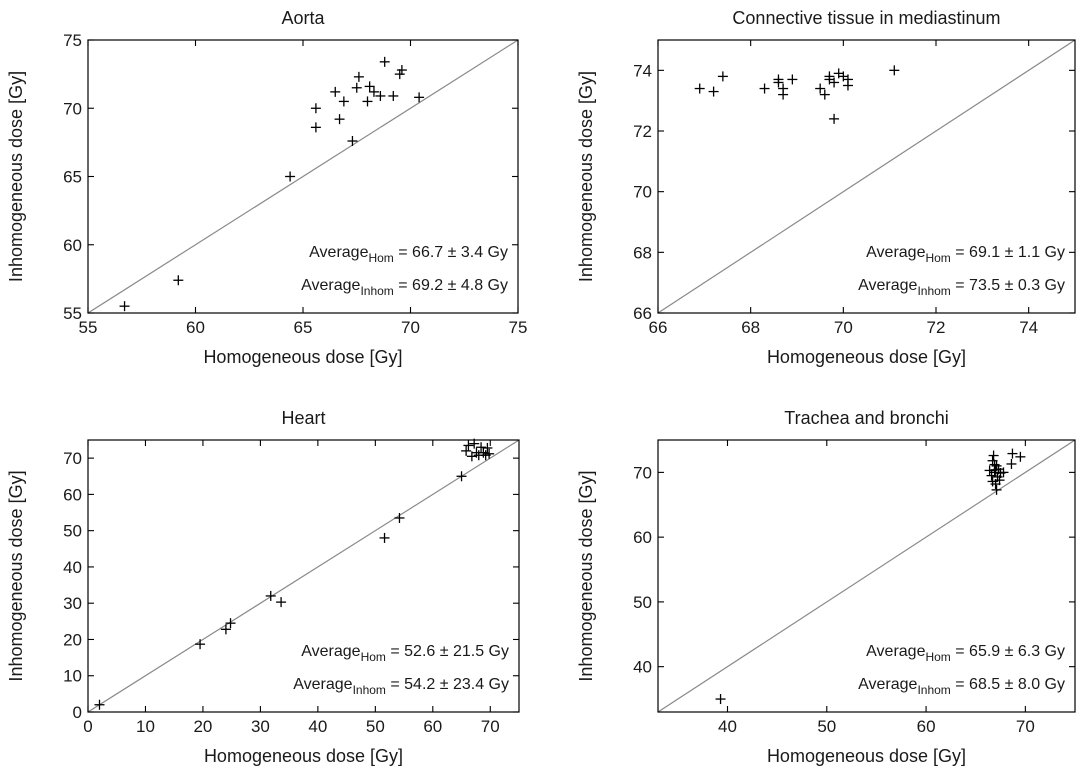  What do you see at coordinates (145, 726) in the screenshot?
I see `x-tick-label: 10` at bounding box center [145, 726].